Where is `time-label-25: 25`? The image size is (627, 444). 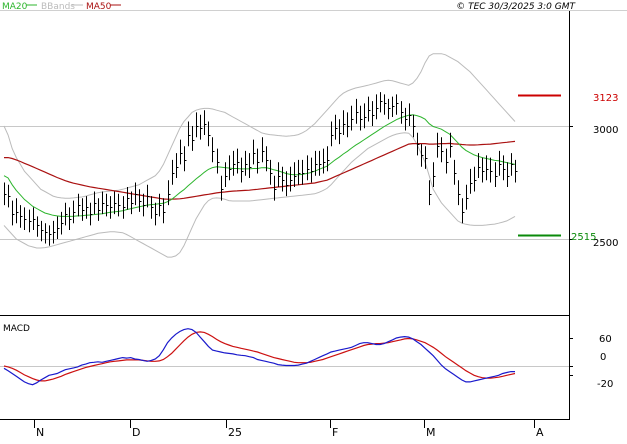 time-label-25: 25 is located at coordinates (235, 432).